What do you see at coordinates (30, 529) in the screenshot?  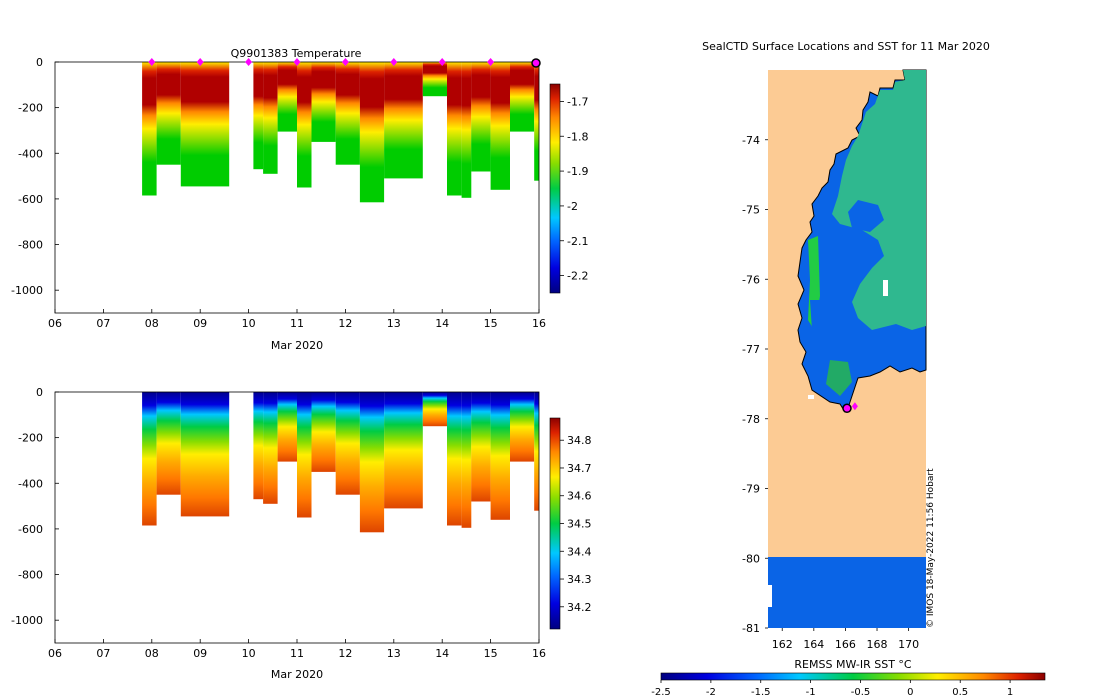 I see `sal-y-tick-label: -600` at bounding box center [30, 529].